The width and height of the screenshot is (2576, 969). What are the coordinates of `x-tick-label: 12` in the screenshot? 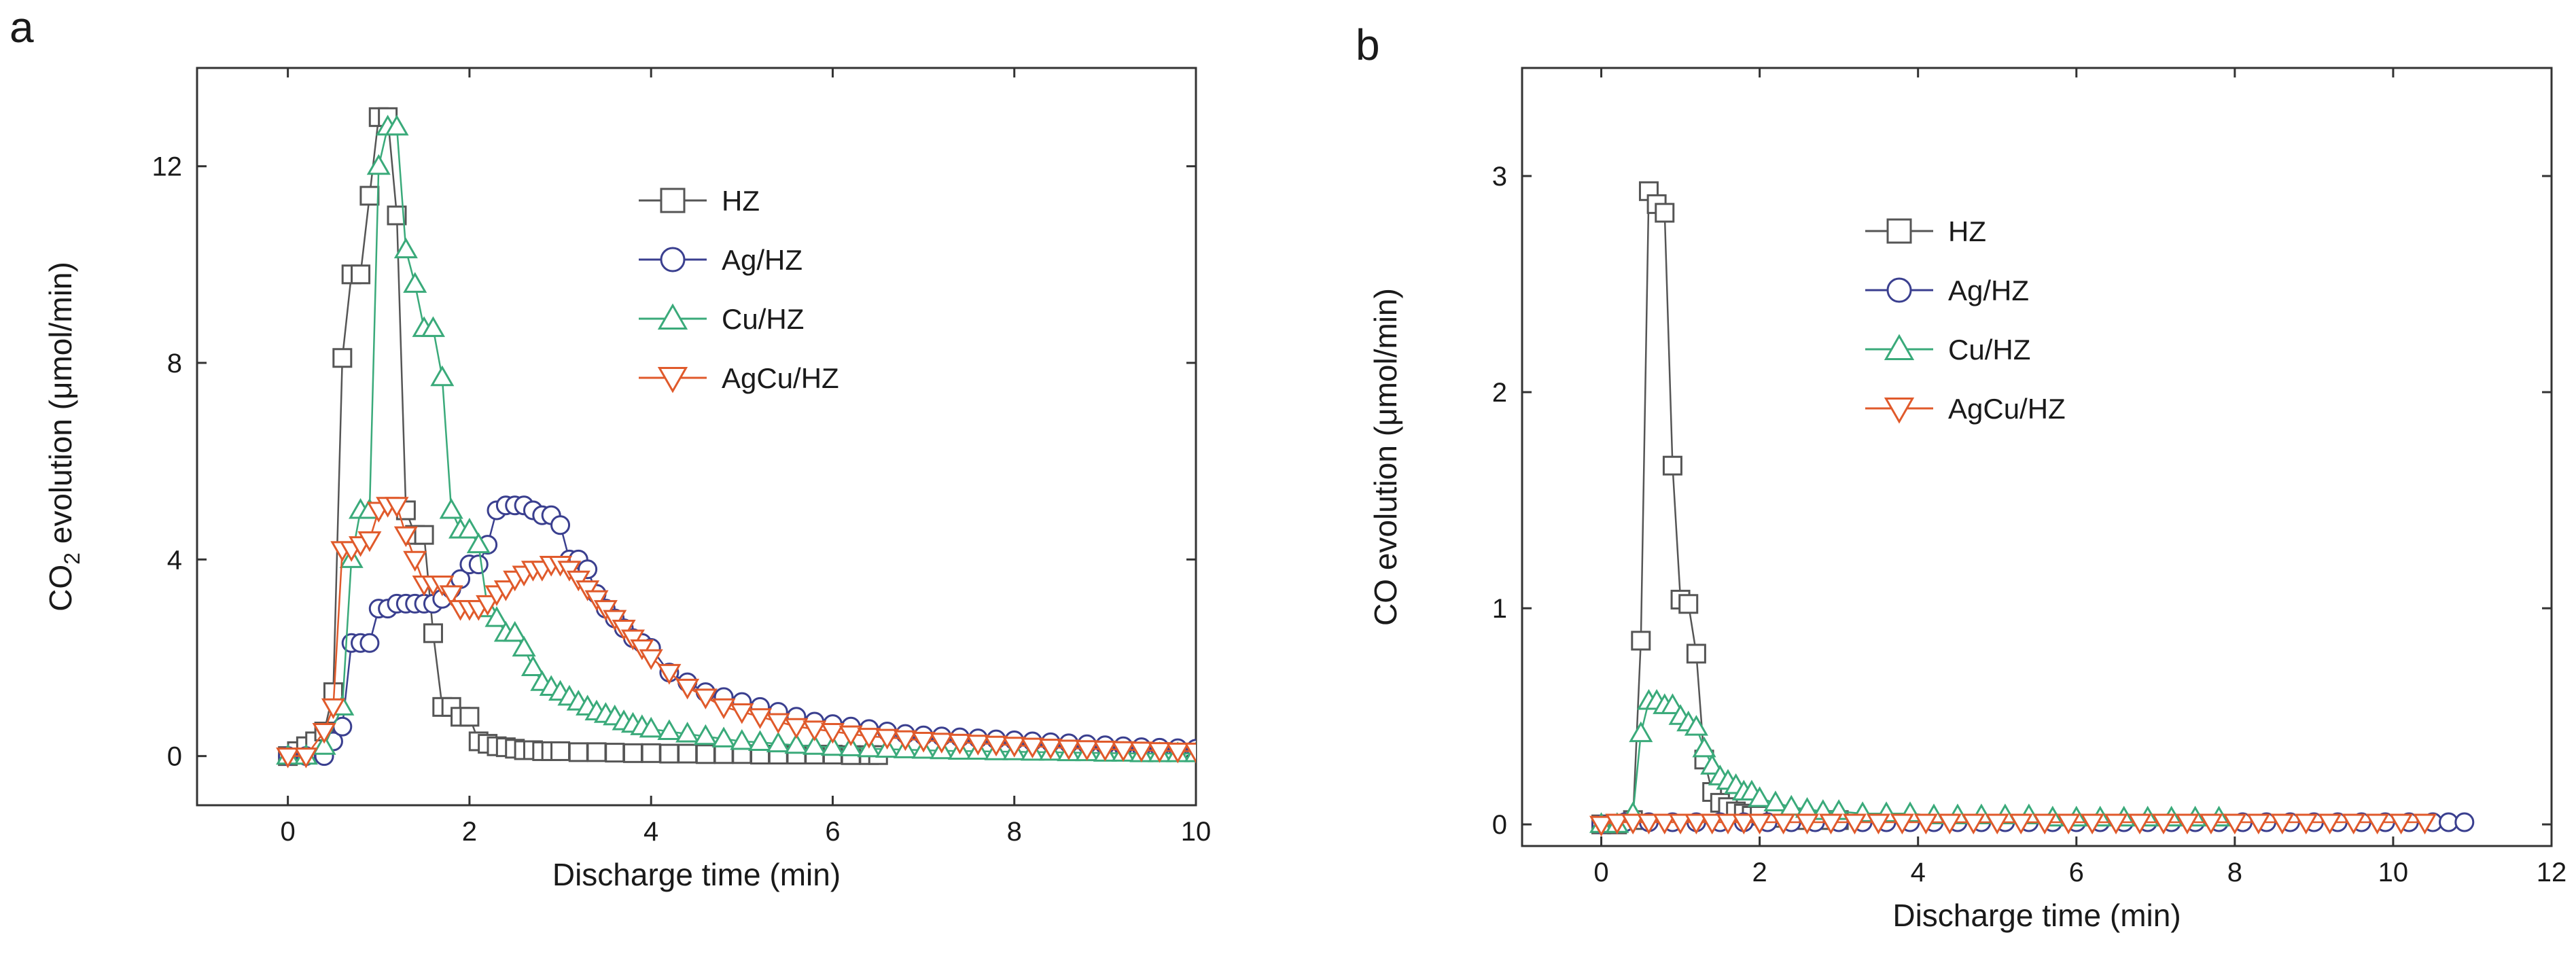 It's located at (2552, 872).